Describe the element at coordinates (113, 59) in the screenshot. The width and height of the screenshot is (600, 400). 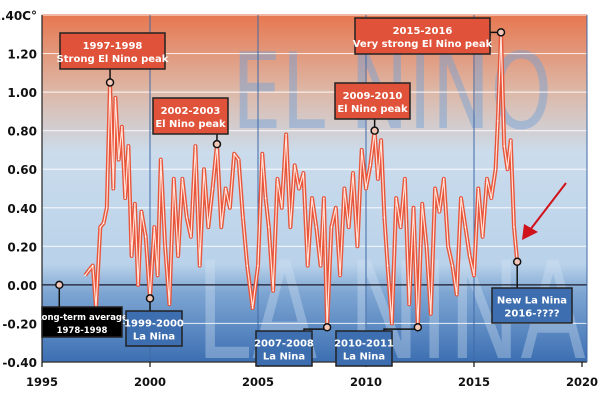
I see `annotation-label-line2: Strong El Nino peak` at that location.